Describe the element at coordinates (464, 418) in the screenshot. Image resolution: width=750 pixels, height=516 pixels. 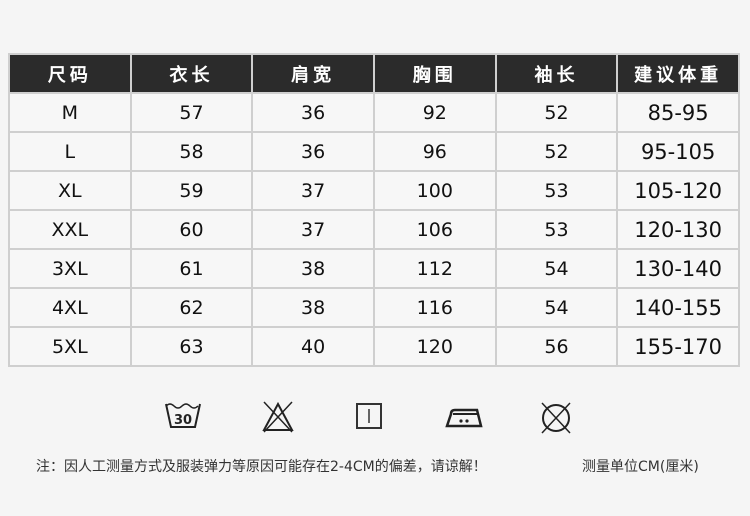
I see `iron-medium-icon` at that location.